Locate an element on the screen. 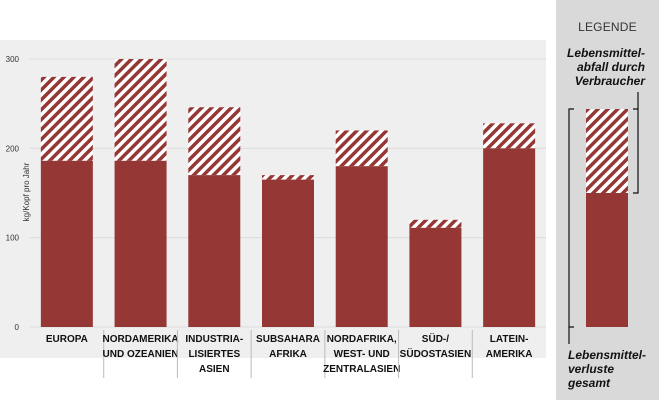 The height and width of the screenshot is (400, 659). legend-bottom-line: Lebensmittel- is located at coordinates (607, 355).